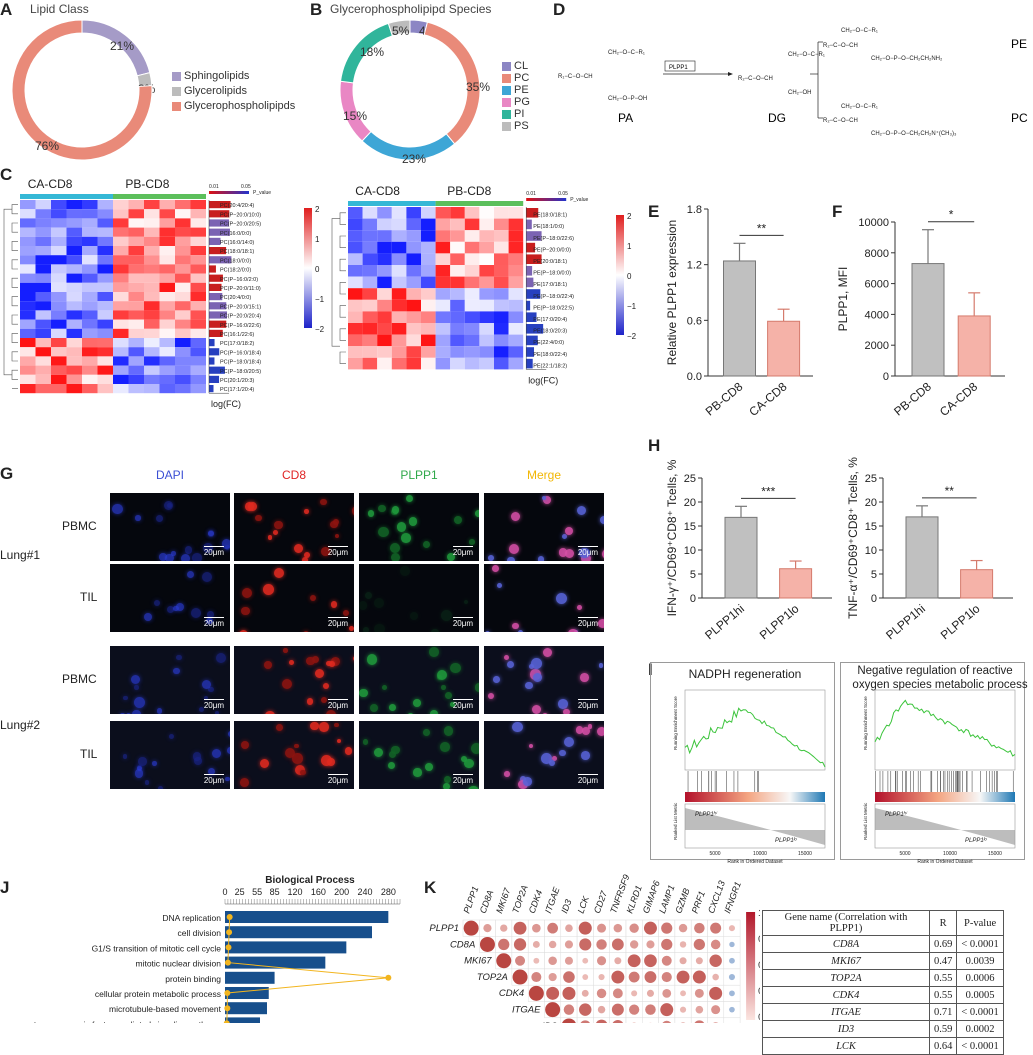 The image size is (1033, 1055). What do you see at coordinates (79, 679) in the screenshot?
I see `row-label-pbmc: PBMC` at bounding box center [79, 679].